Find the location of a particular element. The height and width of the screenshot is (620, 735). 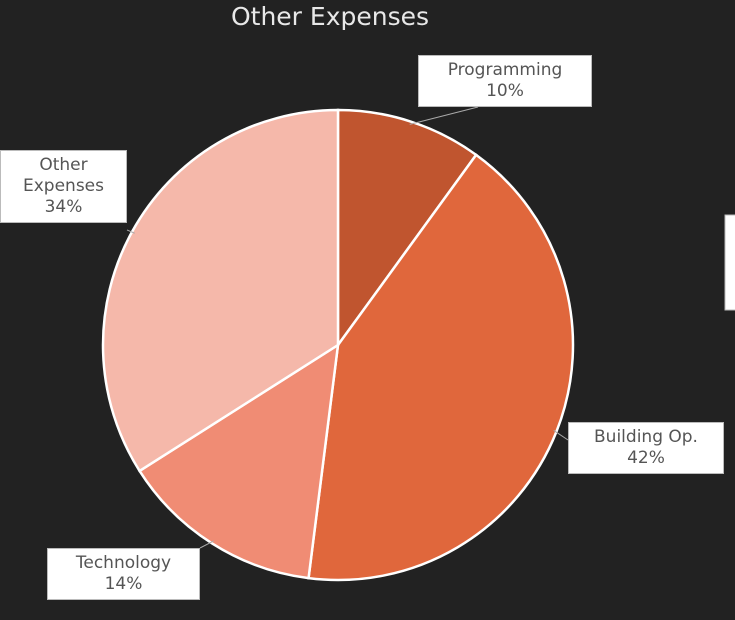

data-label: Other Expenses 34% is located at coordinates (63, 186).